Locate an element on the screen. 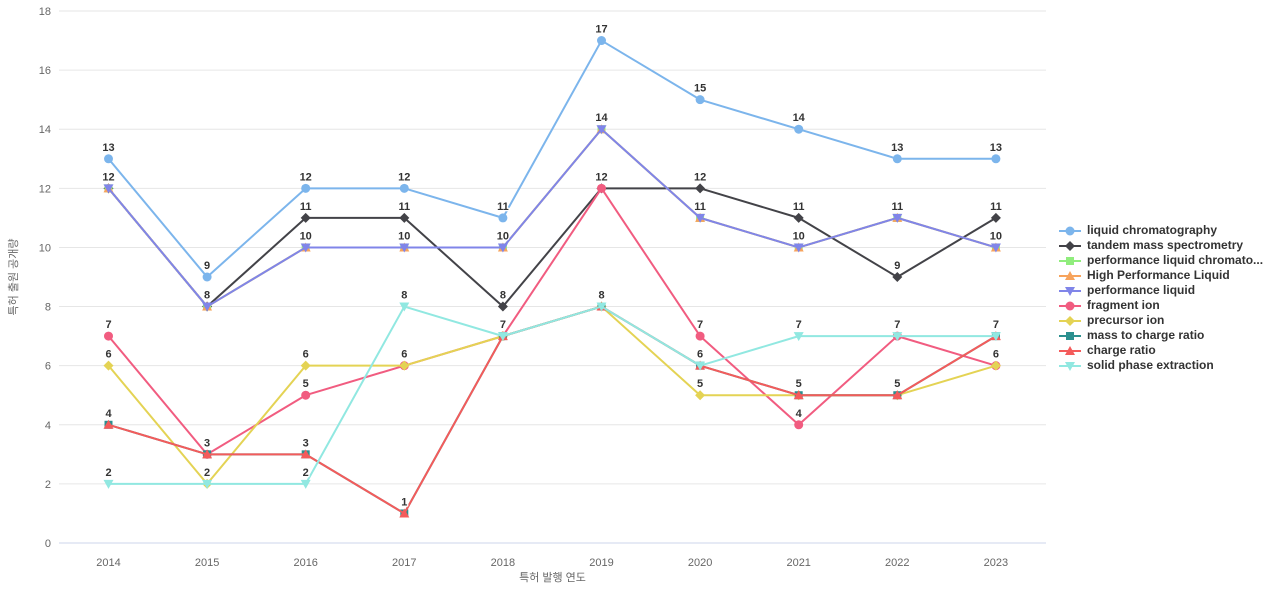  legend-item-precursor-ion: precursor ion is located at coordinates (1161, 320).